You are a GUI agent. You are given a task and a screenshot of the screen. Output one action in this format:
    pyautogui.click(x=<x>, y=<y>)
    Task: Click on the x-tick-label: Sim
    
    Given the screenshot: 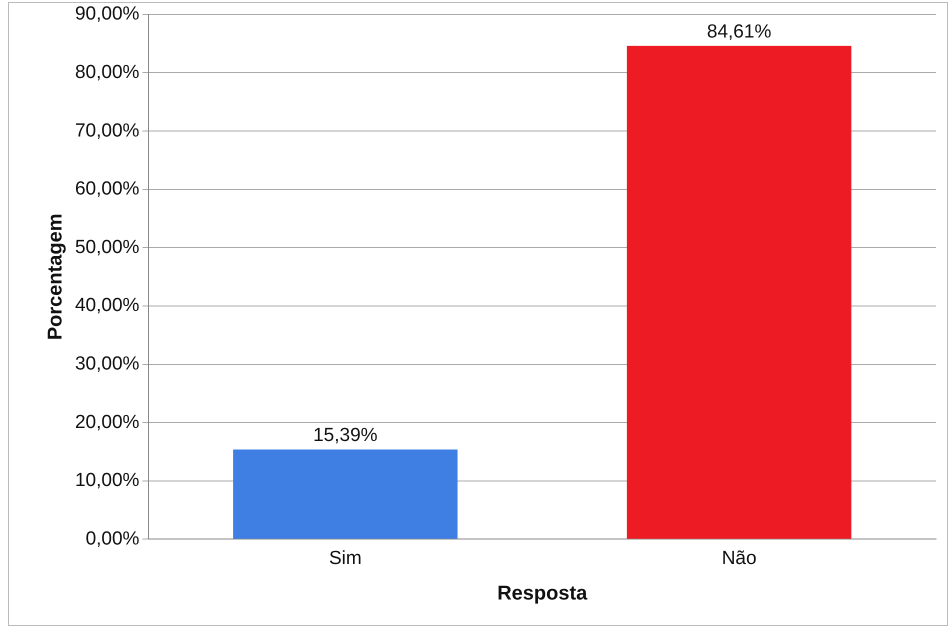 What is the action you would take?
    pyautogui.click(x=345, y=558)
    